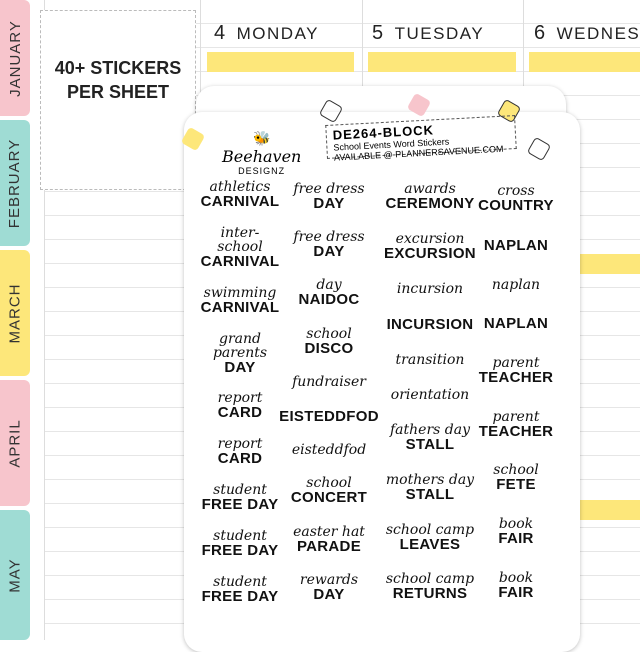  I want to click on sticker-script: free dress, so click(329, 188).